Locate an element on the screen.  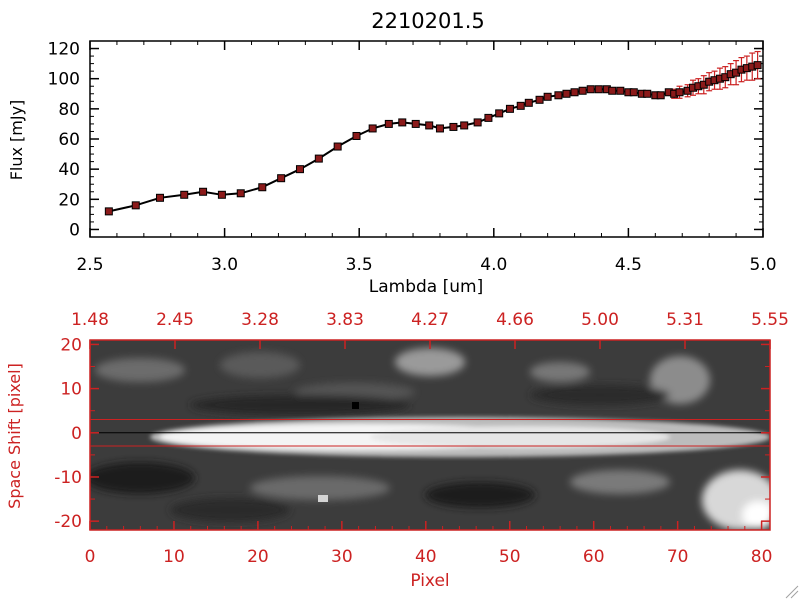
spectrum-y-tick-label: 60 is located at coordinates (69, 140).